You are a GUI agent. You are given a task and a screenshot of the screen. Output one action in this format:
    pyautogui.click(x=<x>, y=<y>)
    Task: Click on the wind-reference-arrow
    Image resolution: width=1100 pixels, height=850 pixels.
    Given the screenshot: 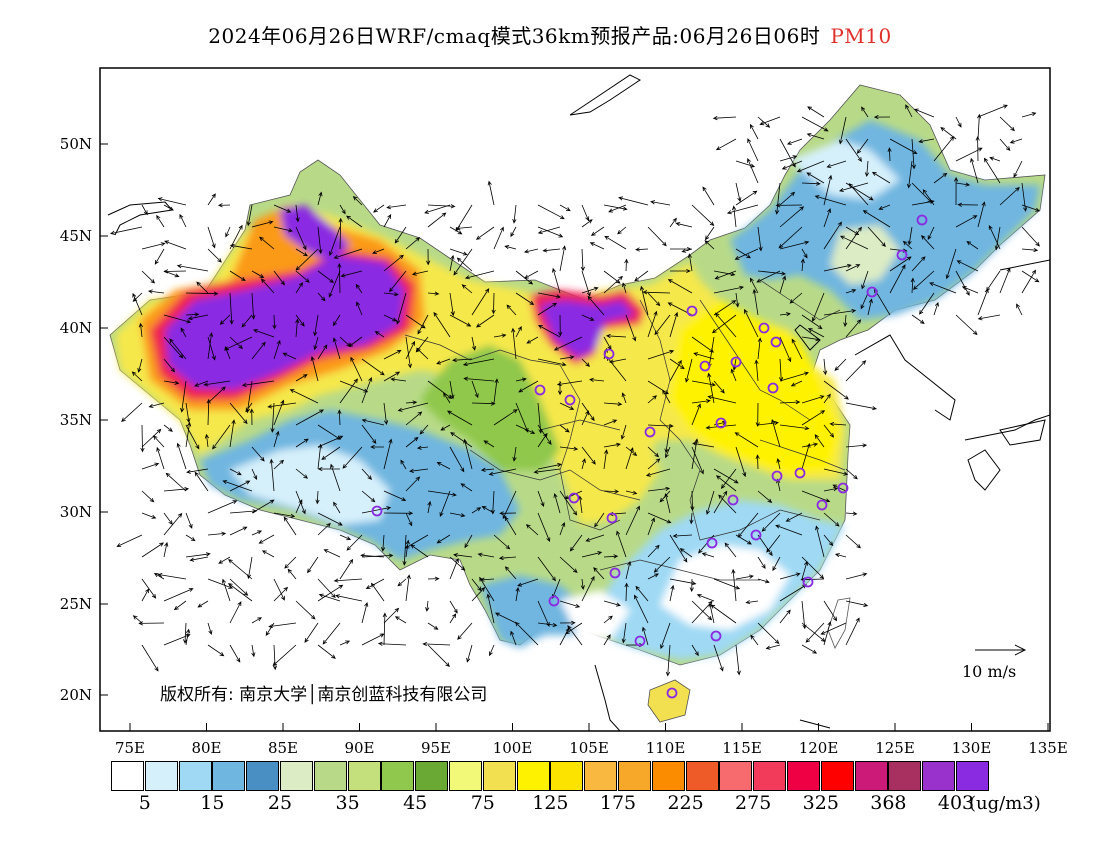 What is the action you would take?
    pyautogui.click(x=1001, y=650)
    